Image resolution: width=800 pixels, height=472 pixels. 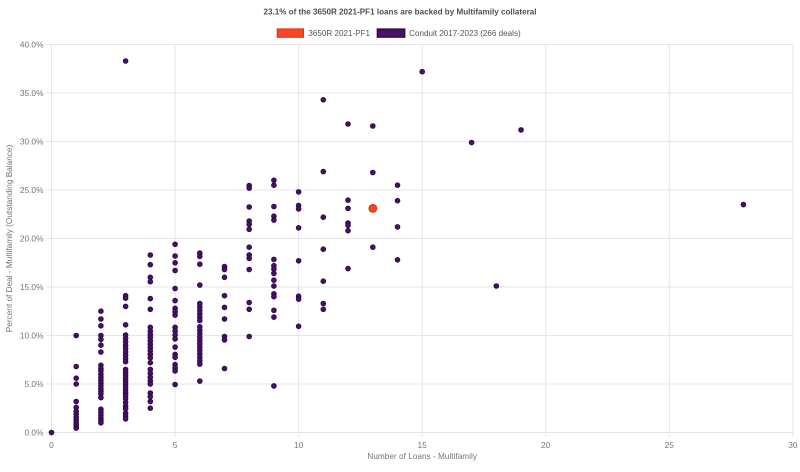 I want to click on svg-text: 25.0%, so click(x=32, y=190).